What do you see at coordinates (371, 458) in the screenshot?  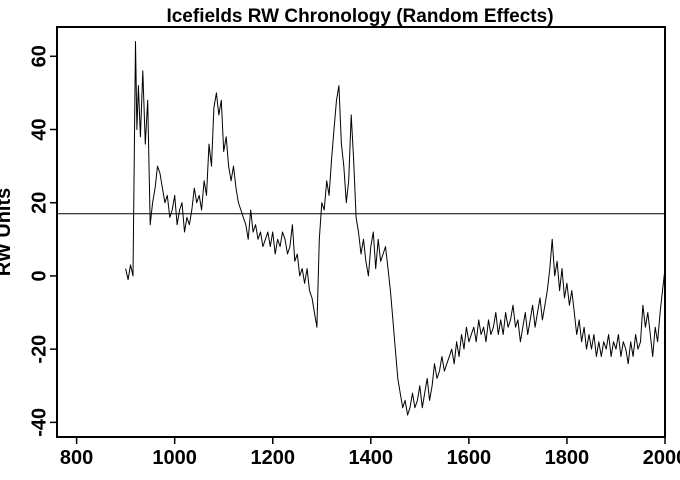 I see `x-tick-label: 1400` at bounding box center [371, 458].